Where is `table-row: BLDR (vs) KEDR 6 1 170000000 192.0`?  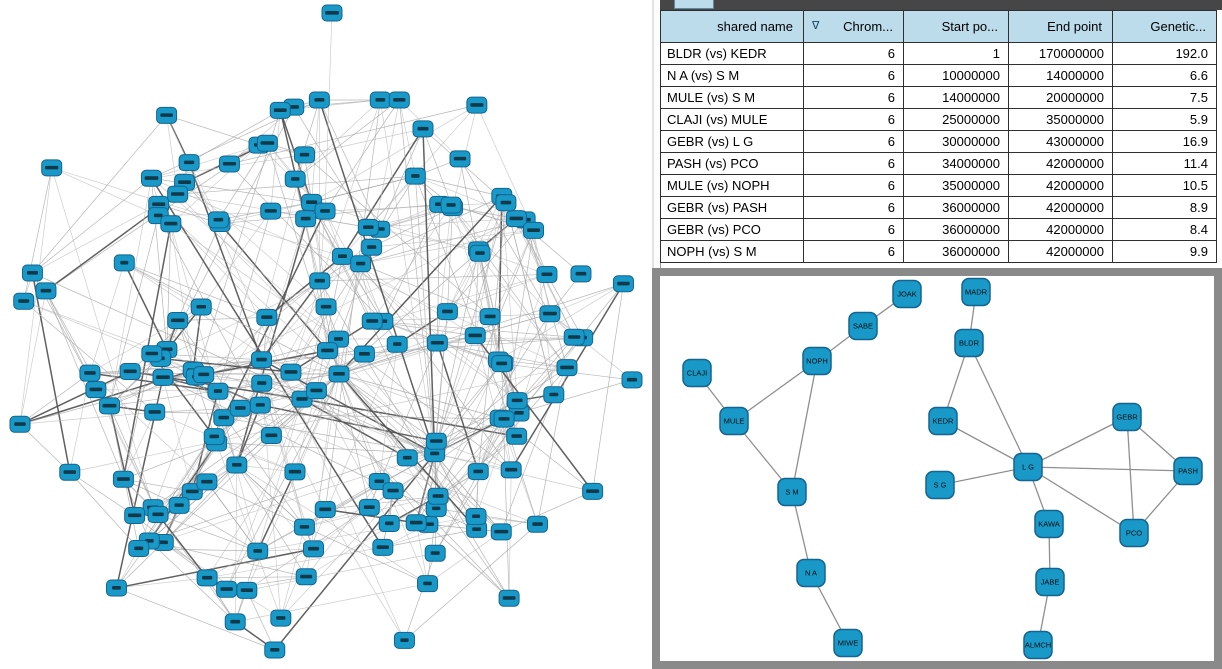
table-row: BLDR (vs) KEDR 6 1 170000000 192.0 is located at coordinates (938, 53).